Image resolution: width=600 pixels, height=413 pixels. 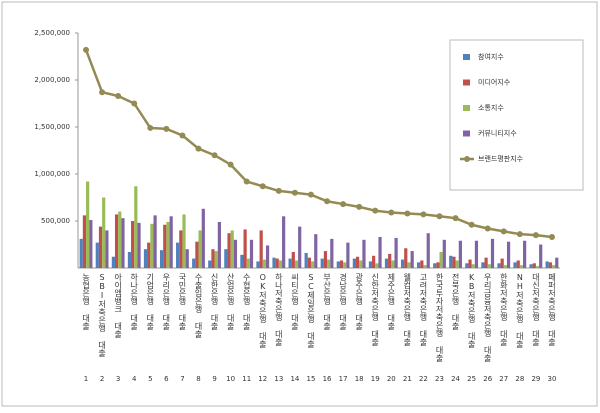 I want to click on x-tick-label: KB저축은행 대출, so click(x=471, y=310).